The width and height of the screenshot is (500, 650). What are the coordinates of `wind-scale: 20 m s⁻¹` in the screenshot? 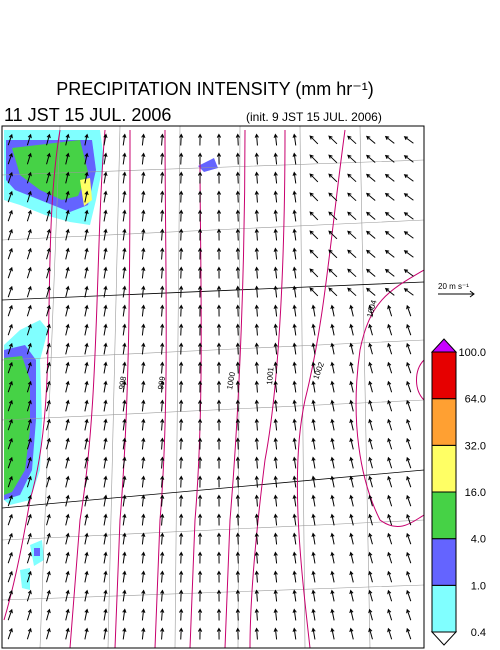 It's located at (456, 290).